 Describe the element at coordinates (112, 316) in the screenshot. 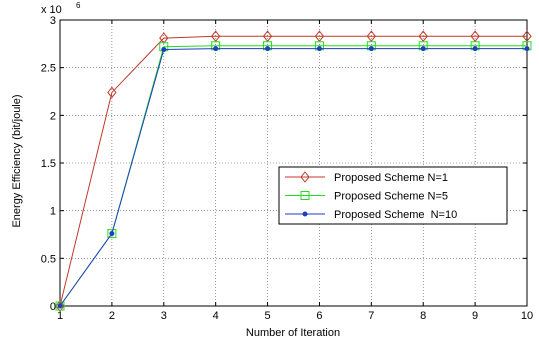

I see `x-tick-label: 2` at that location.